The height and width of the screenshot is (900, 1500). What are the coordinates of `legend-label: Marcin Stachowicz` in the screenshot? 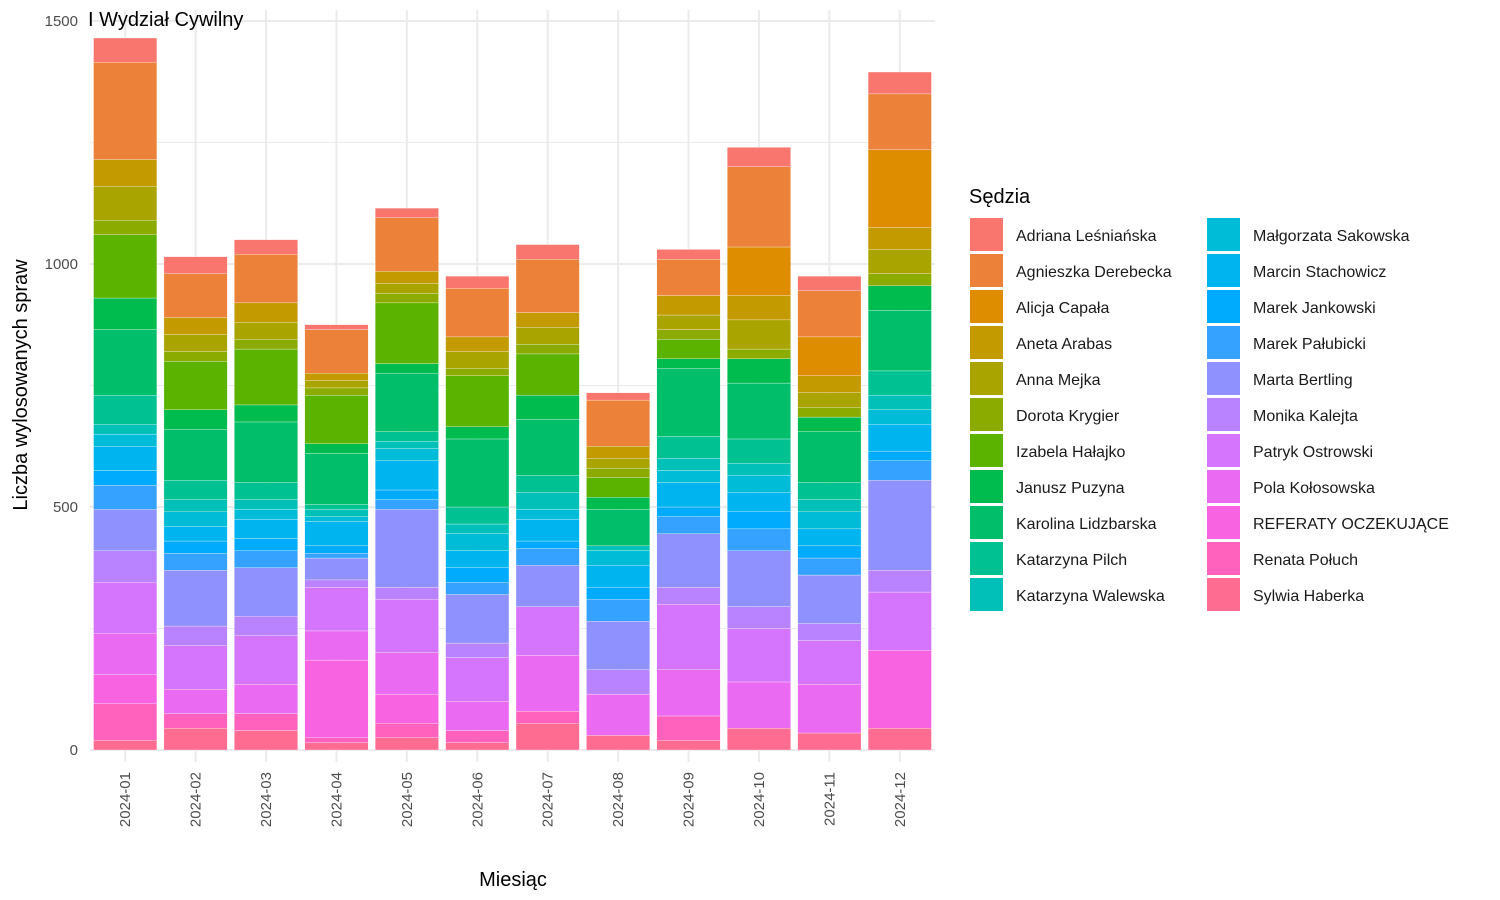 It's located at (1319, 272).